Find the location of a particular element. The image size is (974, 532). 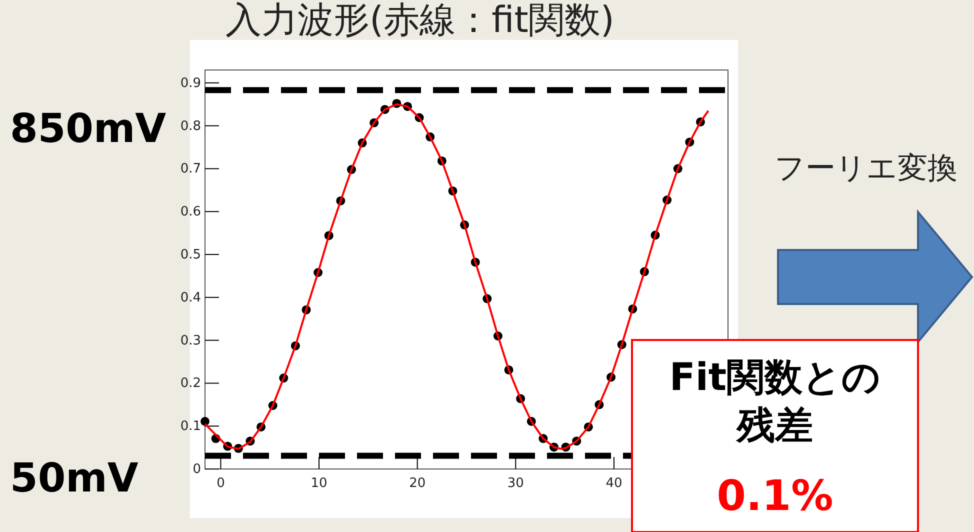

text: フーリエ変換 is located at coordinates (866, 168).